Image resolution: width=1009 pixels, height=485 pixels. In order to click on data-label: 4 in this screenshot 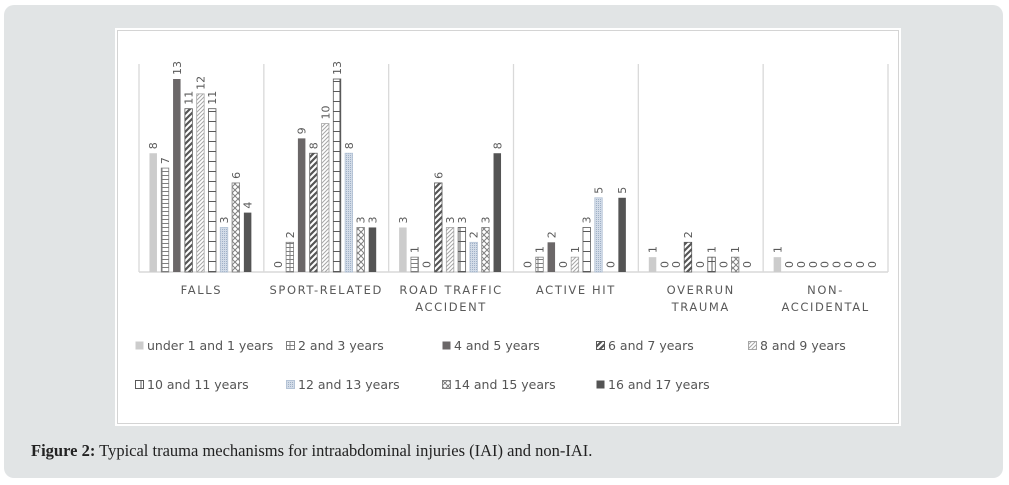, I will do `click(248, 205)`.